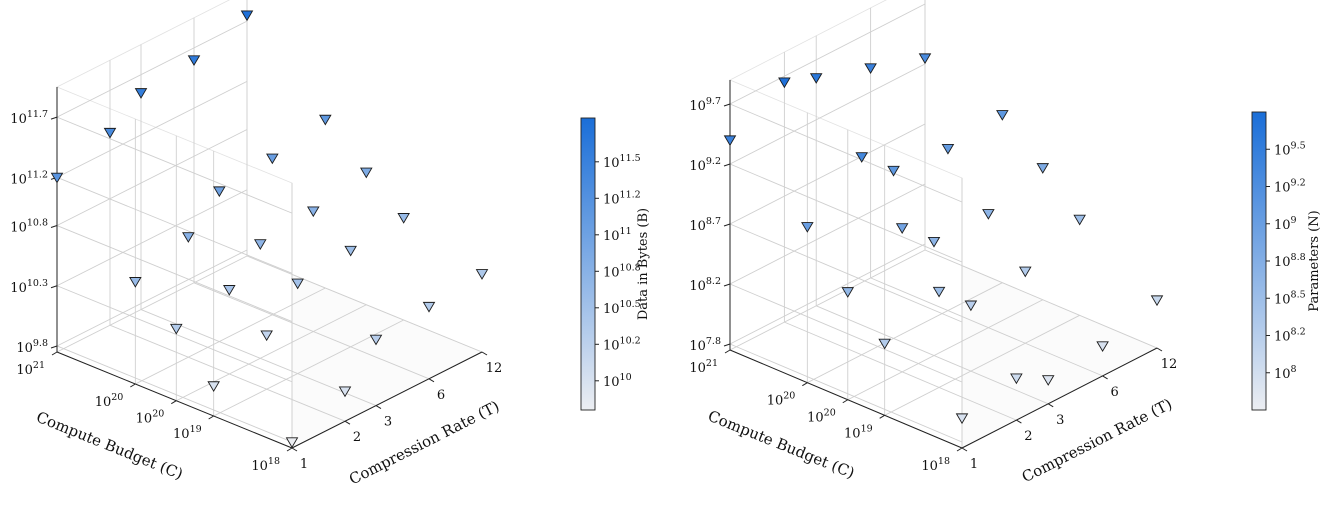  Describe the element at coordinates (29, 118) in the screenshot. I see `z-tick-label: 1011.7` at that location.